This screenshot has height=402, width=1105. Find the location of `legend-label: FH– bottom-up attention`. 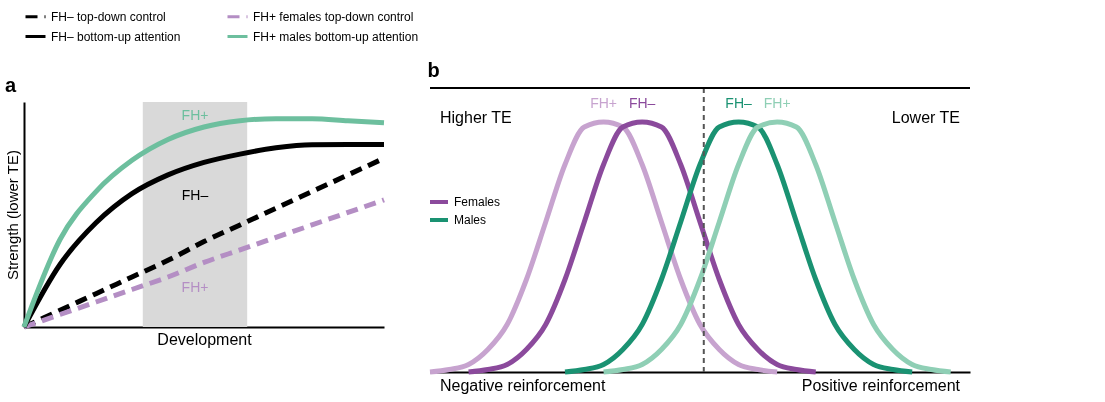

legend-label: FH– bottom-up attention is located at coordinates (116, 36).